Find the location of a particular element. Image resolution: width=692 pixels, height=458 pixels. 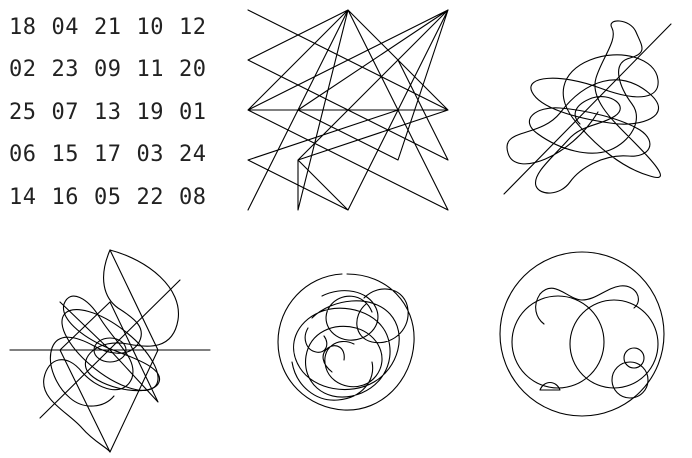

number-cell: 08 is located at coordinates (193, 197).